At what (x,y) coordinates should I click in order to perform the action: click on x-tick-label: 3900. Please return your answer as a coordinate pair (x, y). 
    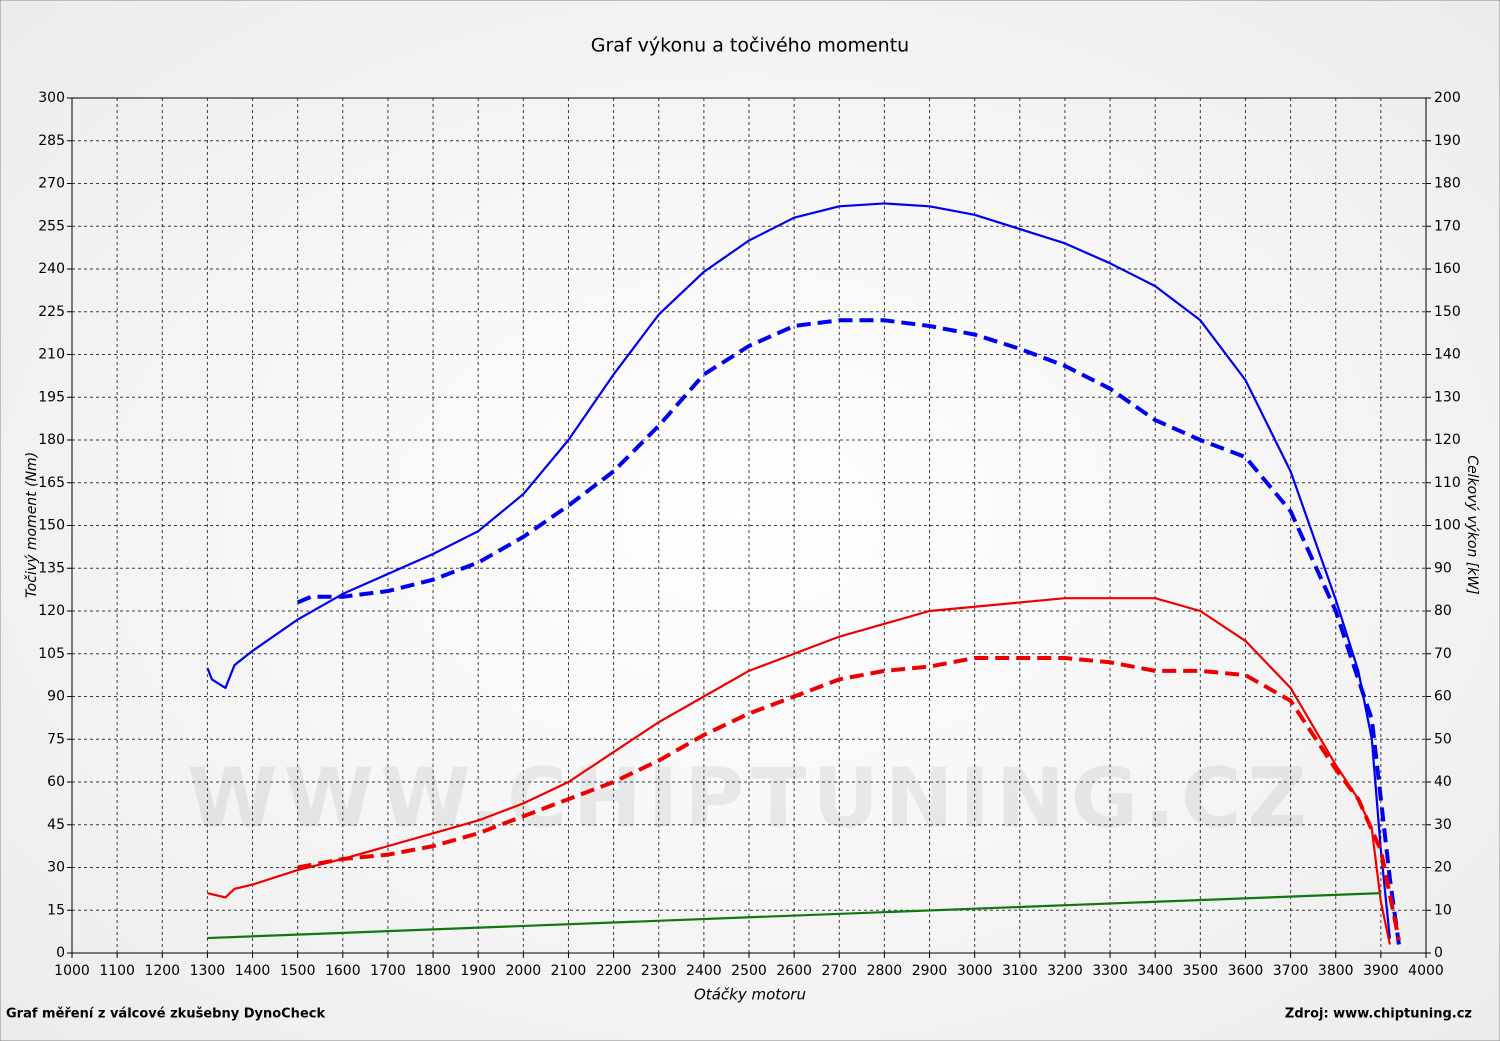
    Looking at the image, I should click on (1381, 971).